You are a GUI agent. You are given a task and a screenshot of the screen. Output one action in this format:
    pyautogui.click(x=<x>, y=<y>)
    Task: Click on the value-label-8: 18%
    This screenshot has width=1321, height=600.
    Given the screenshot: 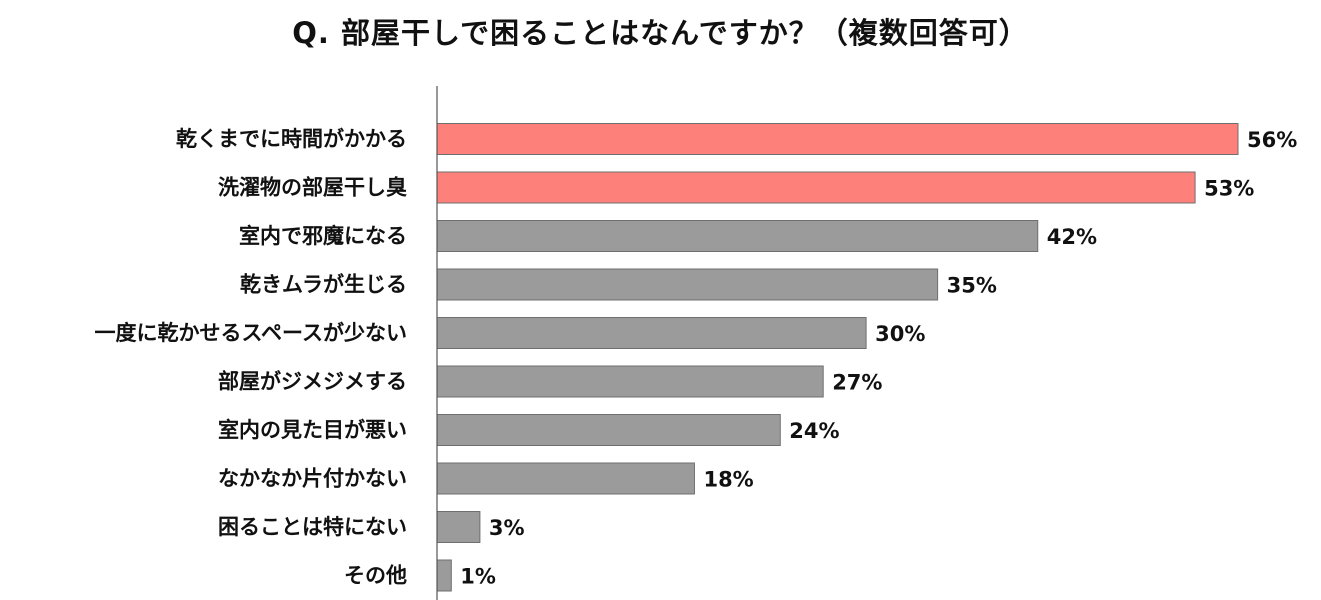 What is the action you would take?
    pyautogui.click(x=728, y=480)
    